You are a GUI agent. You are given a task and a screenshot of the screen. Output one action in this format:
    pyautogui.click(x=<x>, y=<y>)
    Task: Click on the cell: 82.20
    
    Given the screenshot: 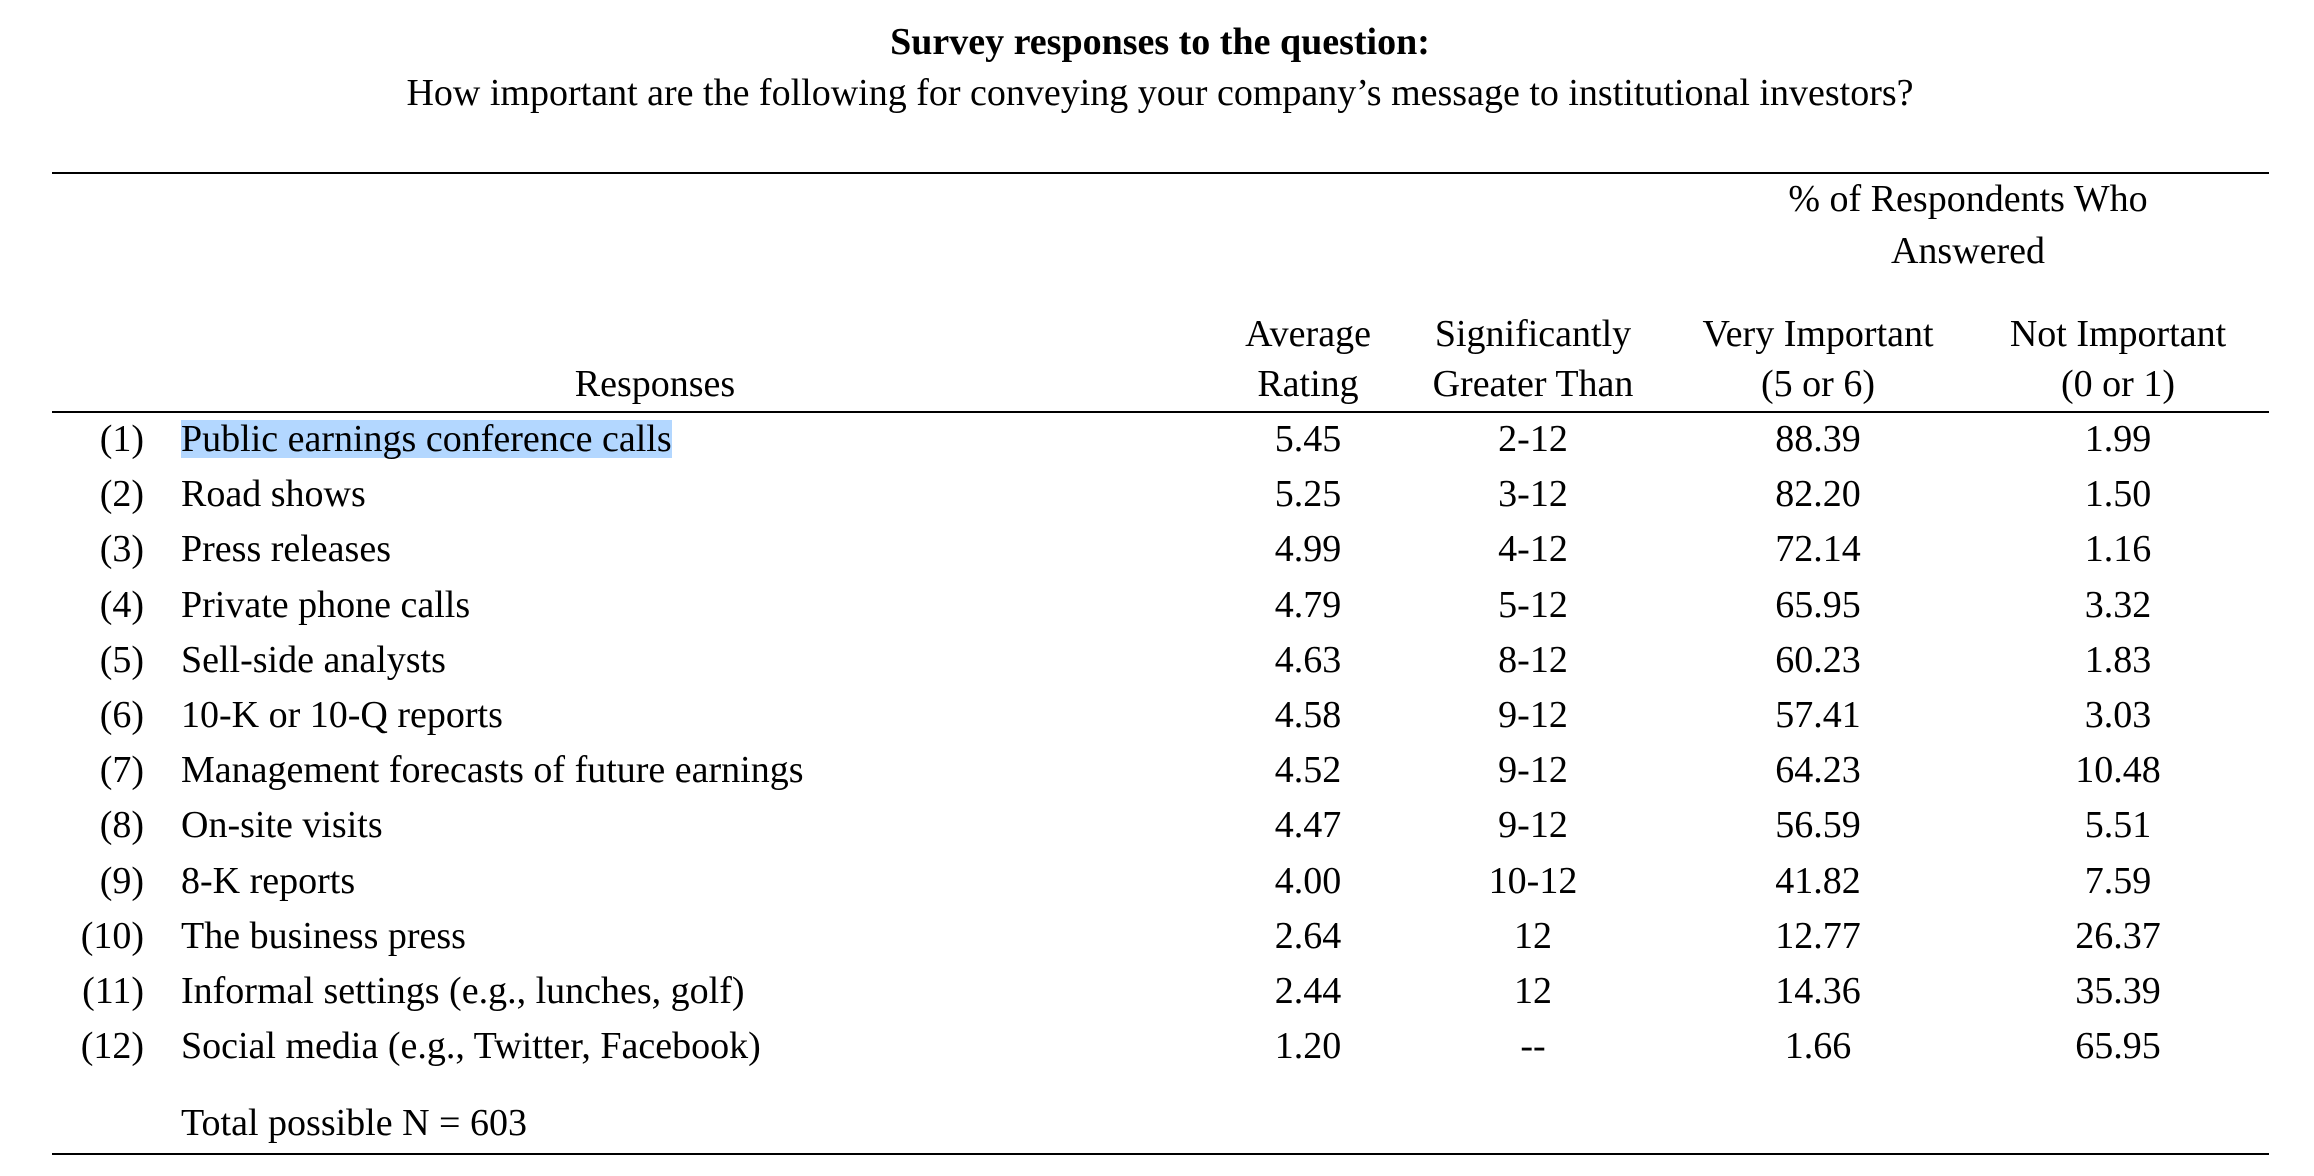 What is the action you would take?
    pyautogui.click(x=1818, y=494)
    